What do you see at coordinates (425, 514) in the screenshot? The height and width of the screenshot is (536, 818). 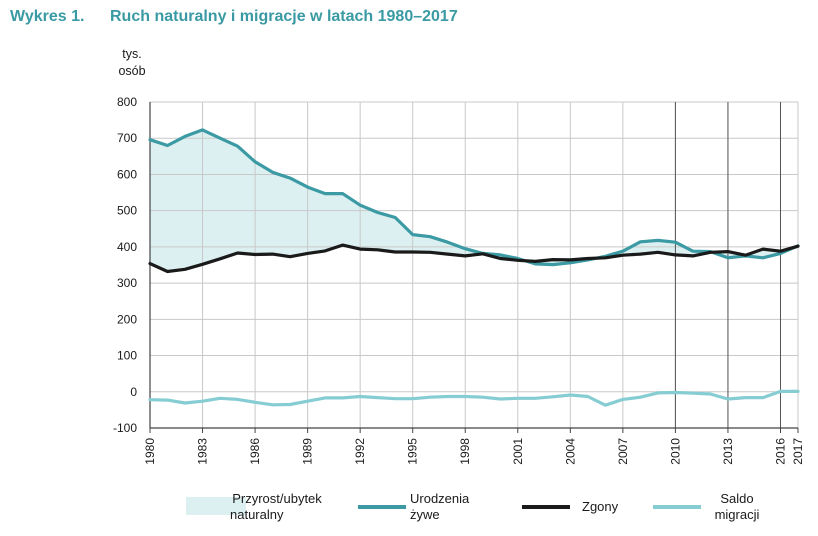 I see `legend-births-line-2: żywe` at bounding box center [425, 514].